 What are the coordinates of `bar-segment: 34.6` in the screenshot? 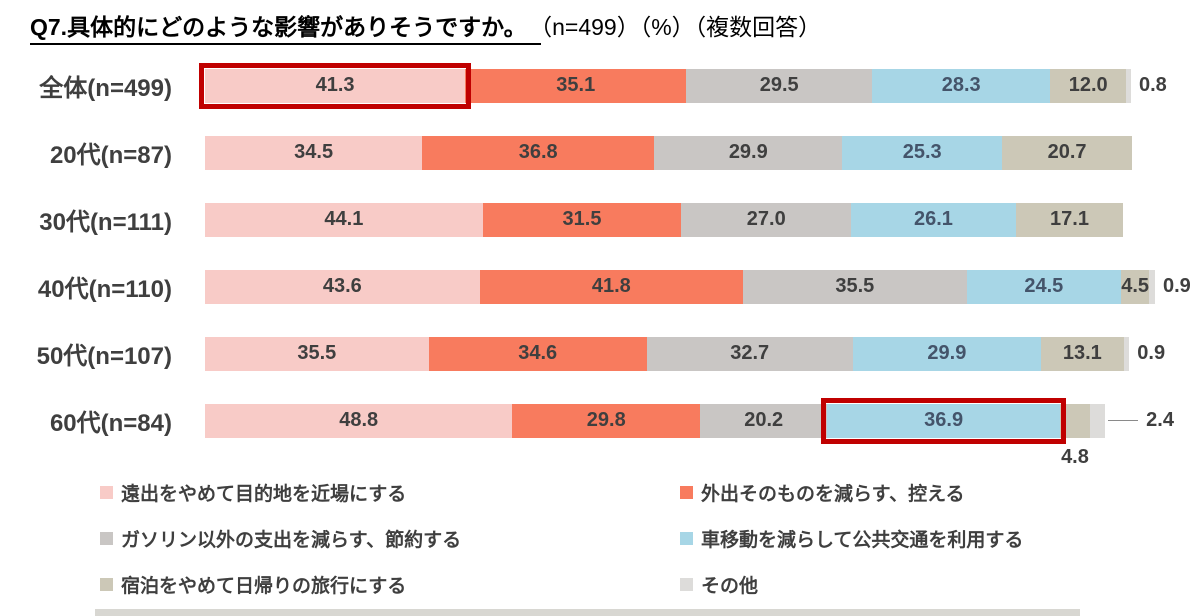 It's located at (537, 353).